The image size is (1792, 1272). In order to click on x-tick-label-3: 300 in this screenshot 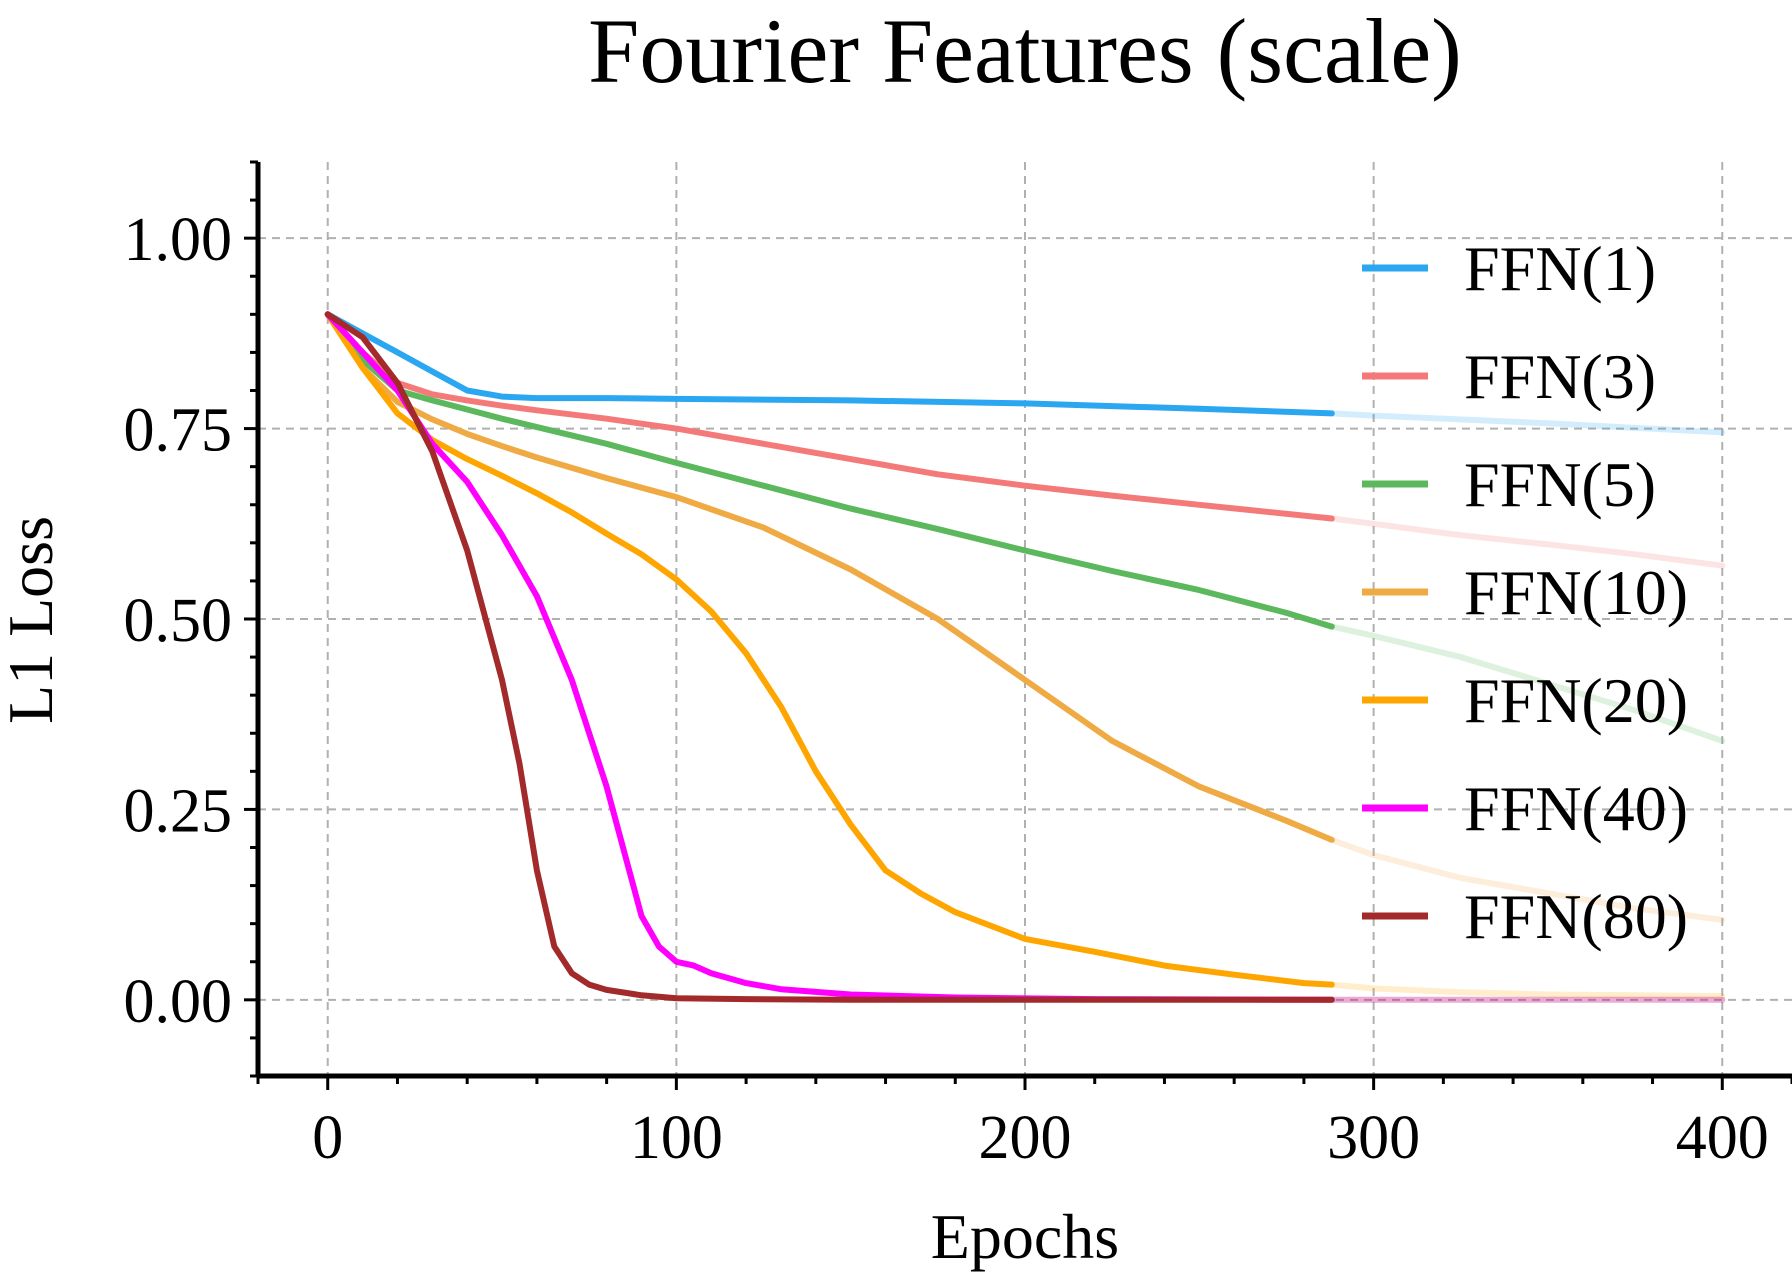, I will do `click(1373, 1138)`.